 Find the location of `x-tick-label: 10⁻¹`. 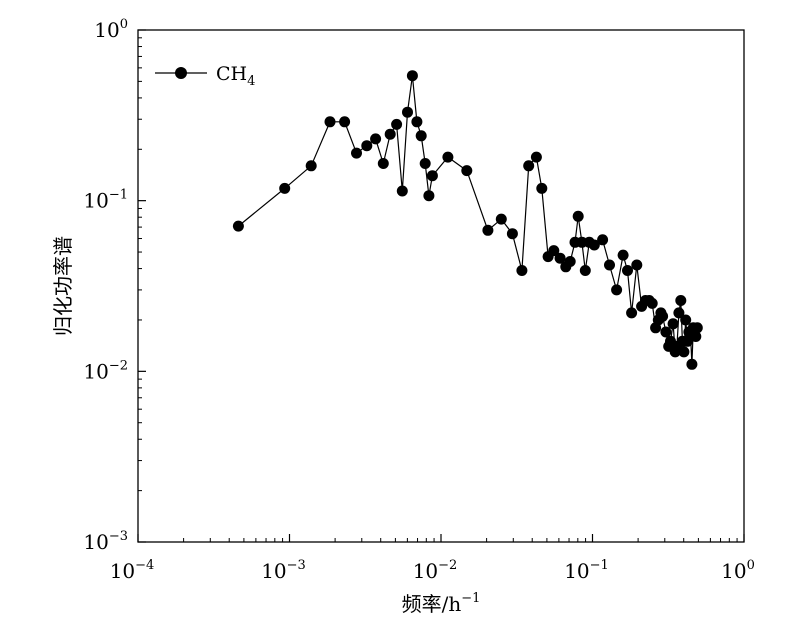

x-tick-label: 10⁻¹ is located at coordinates (586, 570).